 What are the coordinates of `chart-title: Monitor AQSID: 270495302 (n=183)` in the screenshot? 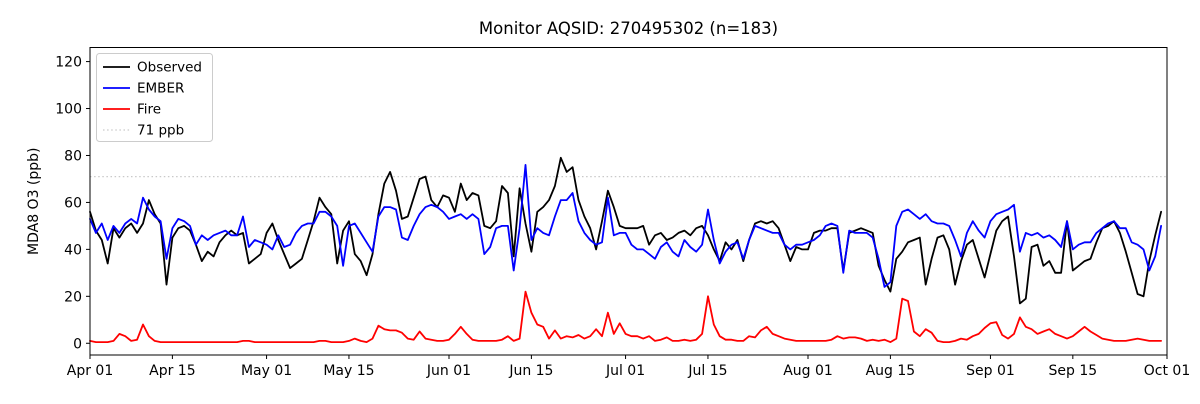 It's located at (628, 28).